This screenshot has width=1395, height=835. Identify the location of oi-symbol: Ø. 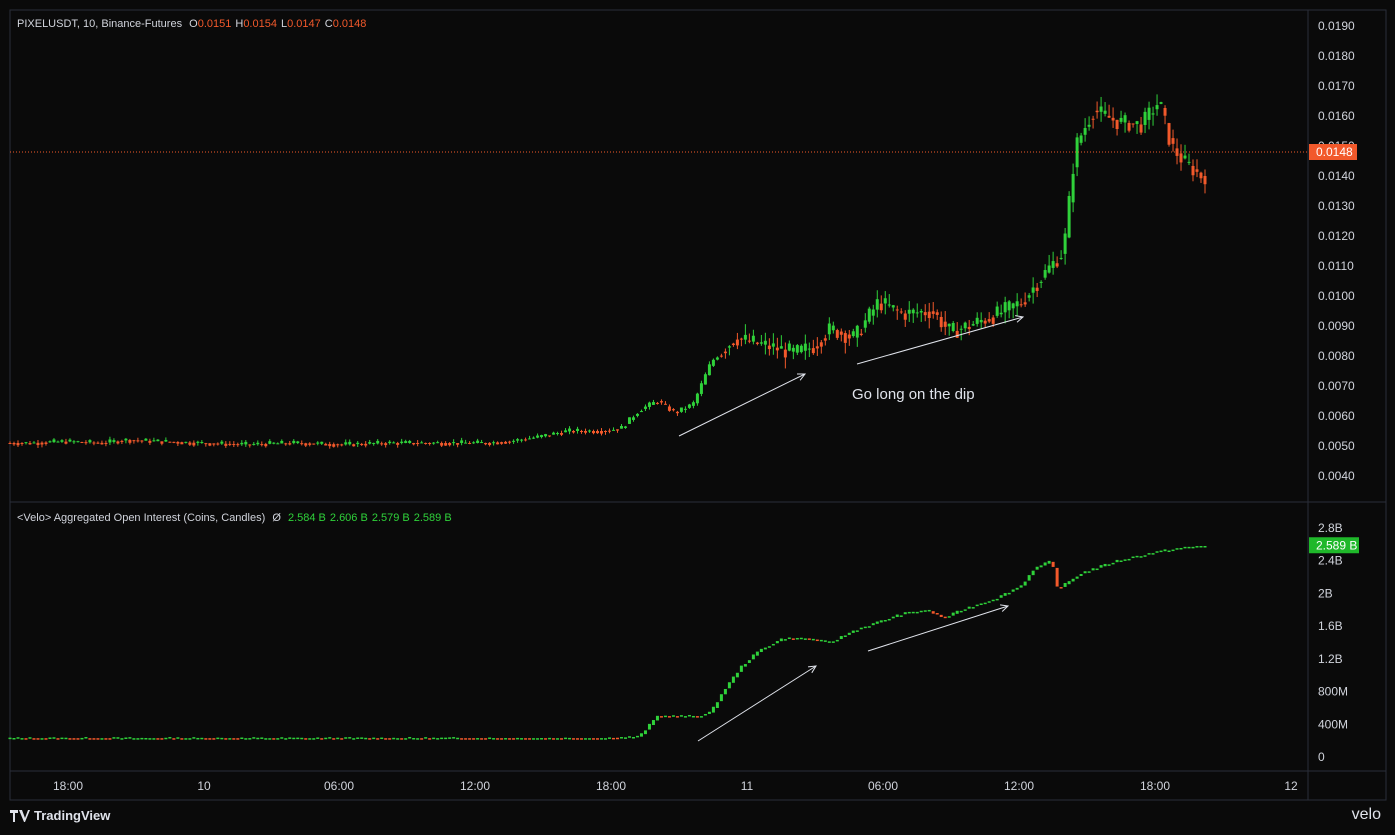
(276, 518).